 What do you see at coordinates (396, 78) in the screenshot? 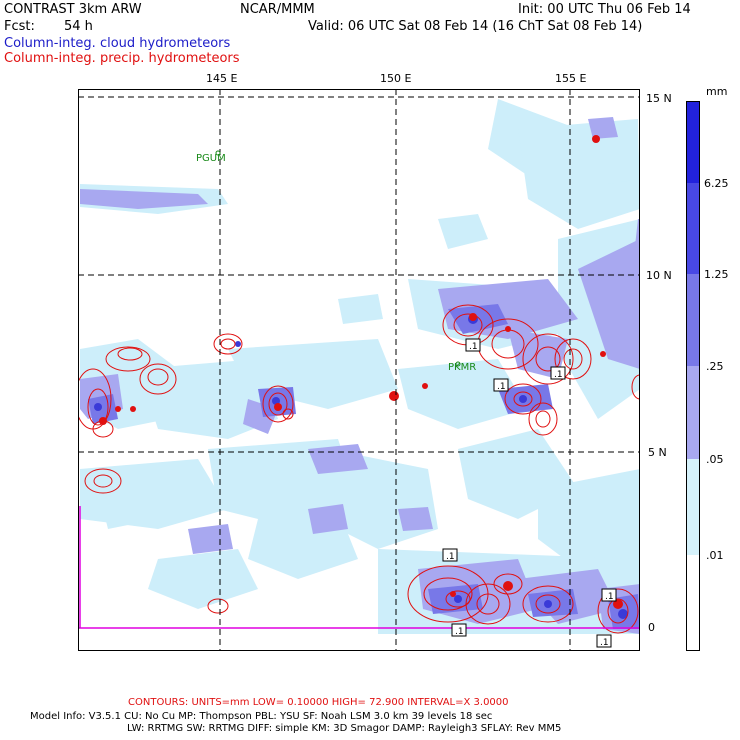
I see `lon-label-150: 150 E` at bounding box center [396, 78].